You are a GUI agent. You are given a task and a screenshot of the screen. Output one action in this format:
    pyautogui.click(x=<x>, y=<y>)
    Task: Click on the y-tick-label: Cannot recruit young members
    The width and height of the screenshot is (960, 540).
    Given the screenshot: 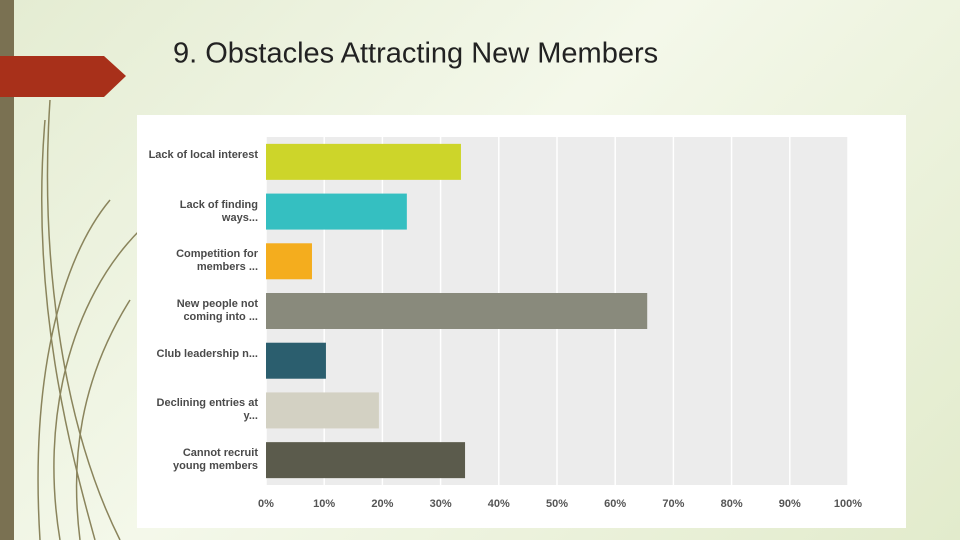 What is the action you would take?
    pyautogui.click(x=215, y=460)
    